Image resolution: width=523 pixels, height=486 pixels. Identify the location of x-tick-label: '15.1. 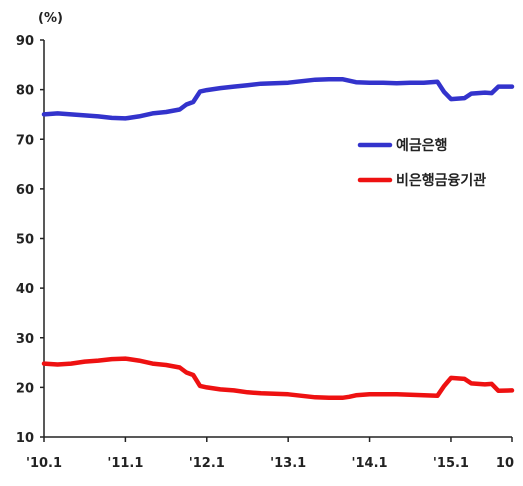
(451, 463).